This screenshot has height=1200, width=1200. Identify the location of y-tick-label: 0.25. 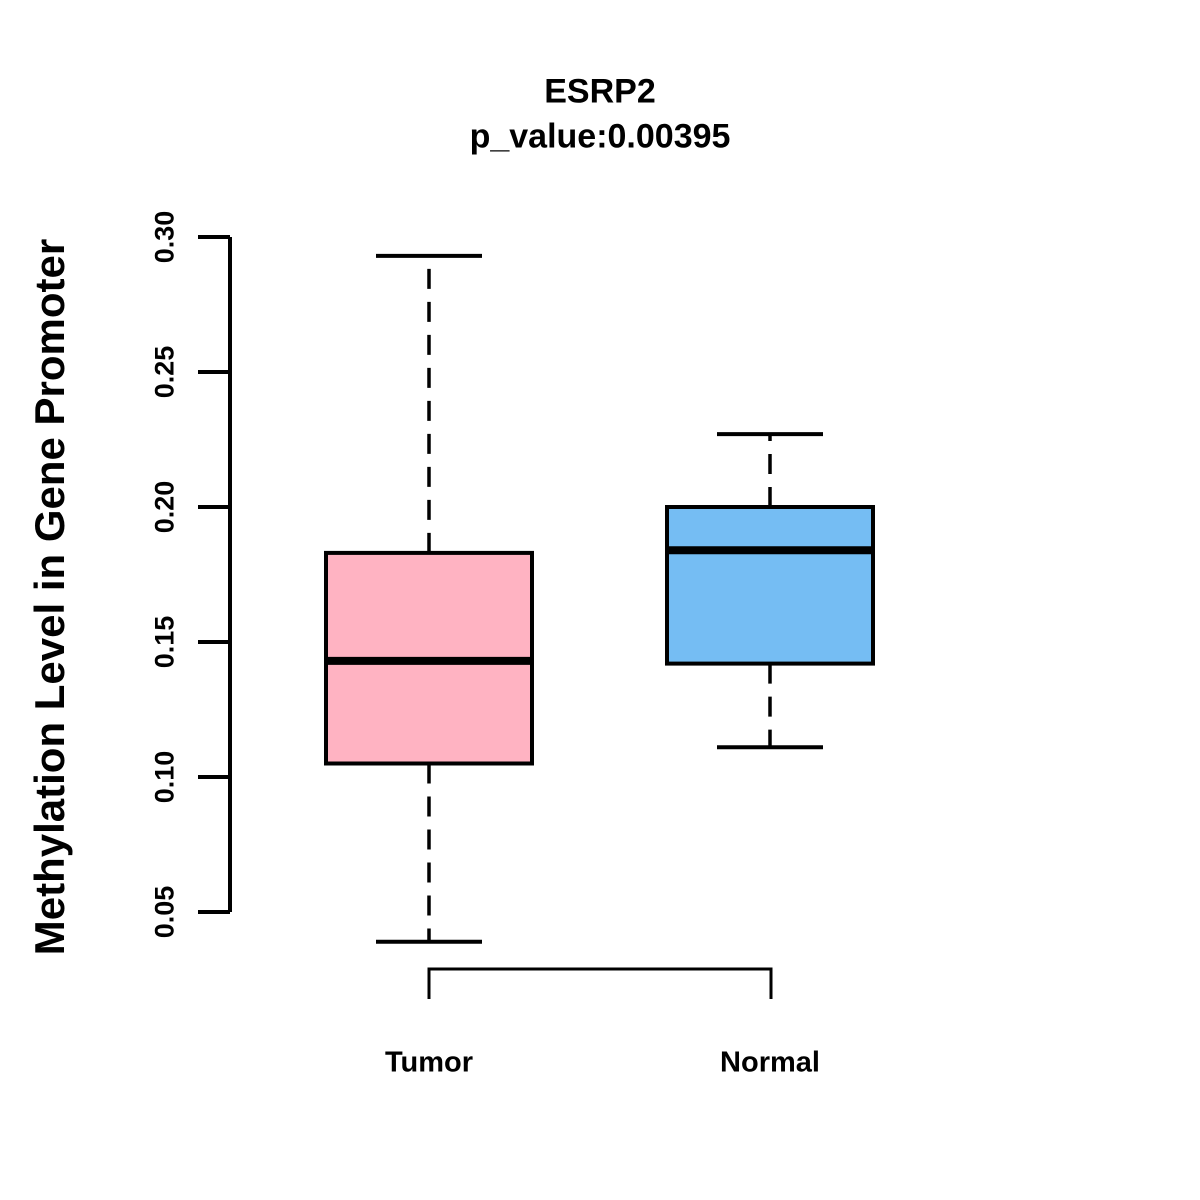
(164, 372).